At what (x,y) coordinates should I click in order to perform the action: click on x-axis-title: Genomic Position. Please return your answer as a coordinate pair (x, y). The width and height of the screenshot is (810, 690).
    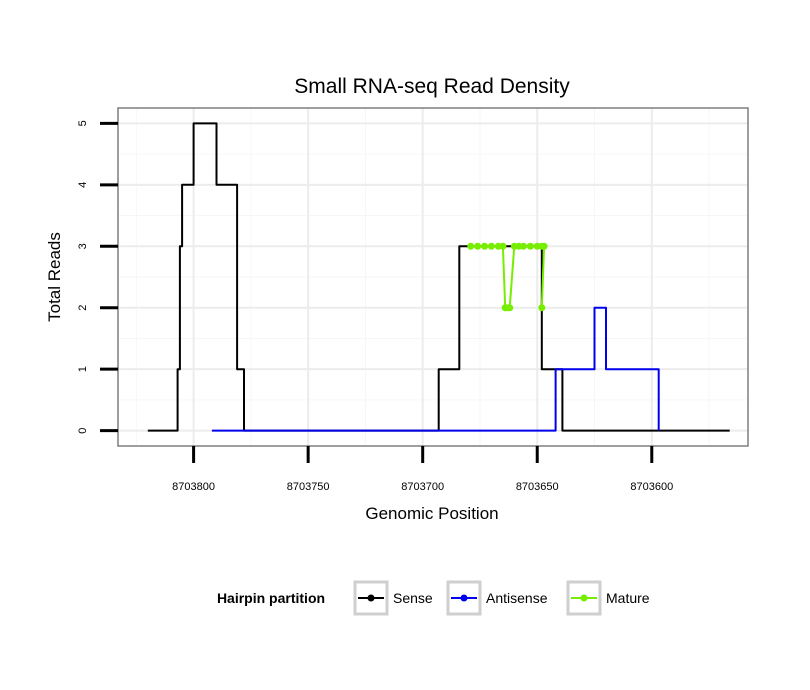
    Looking at the image, I should click on (431, 513).